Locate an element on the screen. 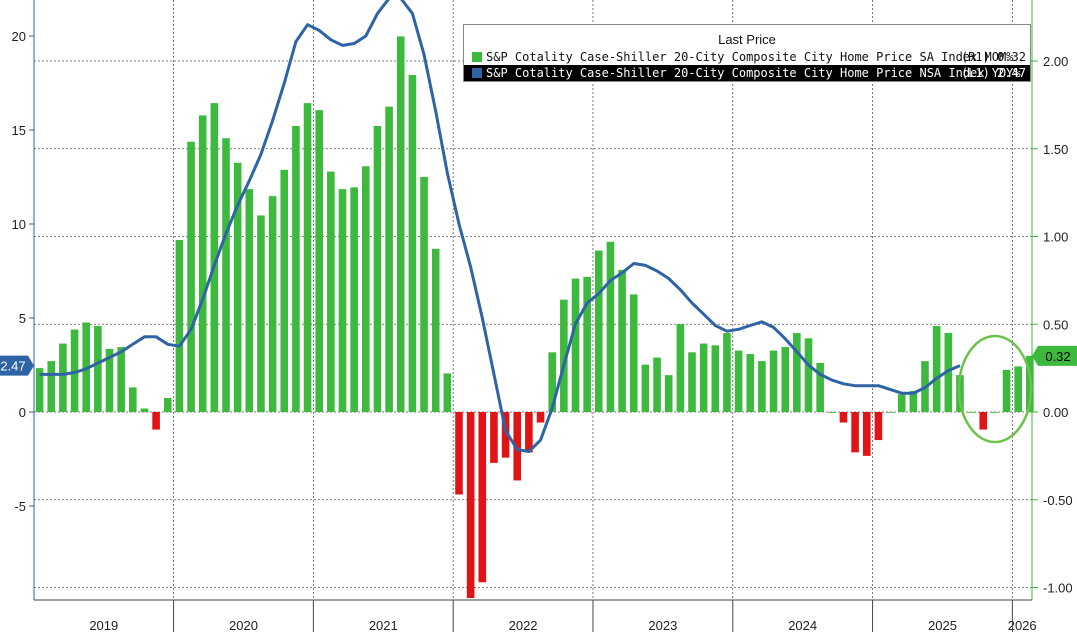 The image size is (1077, 632). legend-entry-value: (R1) 0.32 is located at coordinates (993, 57).